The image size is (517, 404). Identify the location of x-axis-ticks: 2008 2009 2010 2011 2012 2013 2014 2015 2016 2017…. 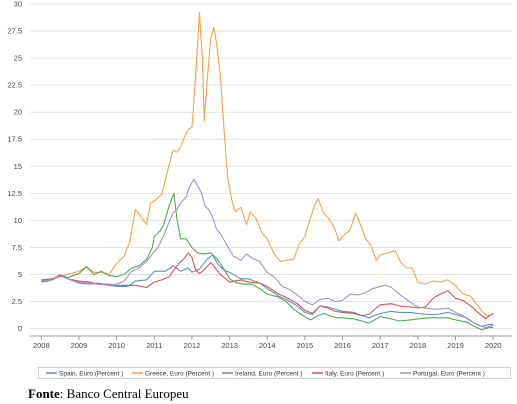
(271, 342).